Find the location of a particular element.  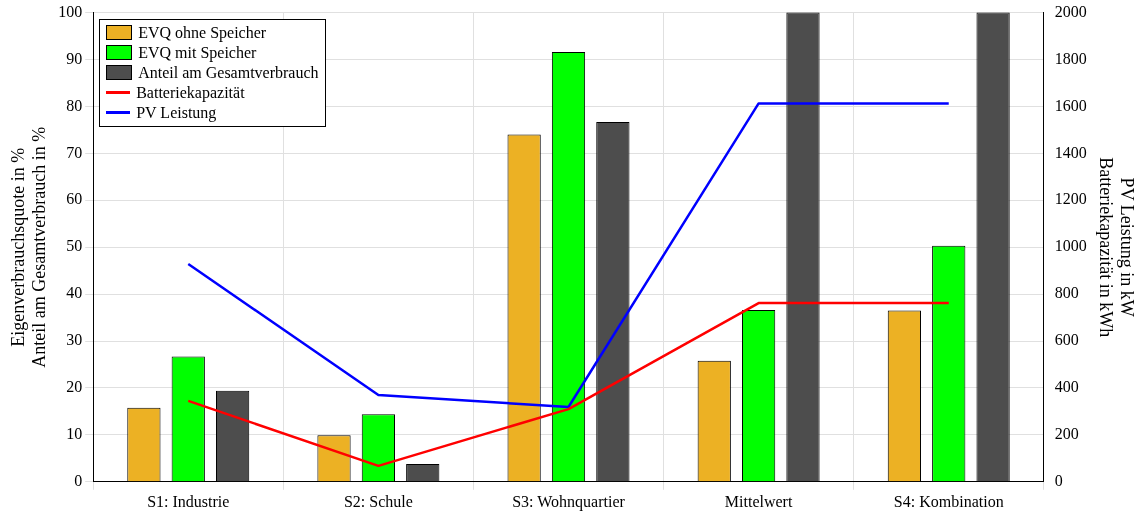

x-tick-label: S4: Kombination is located at coordinates (948, 501).